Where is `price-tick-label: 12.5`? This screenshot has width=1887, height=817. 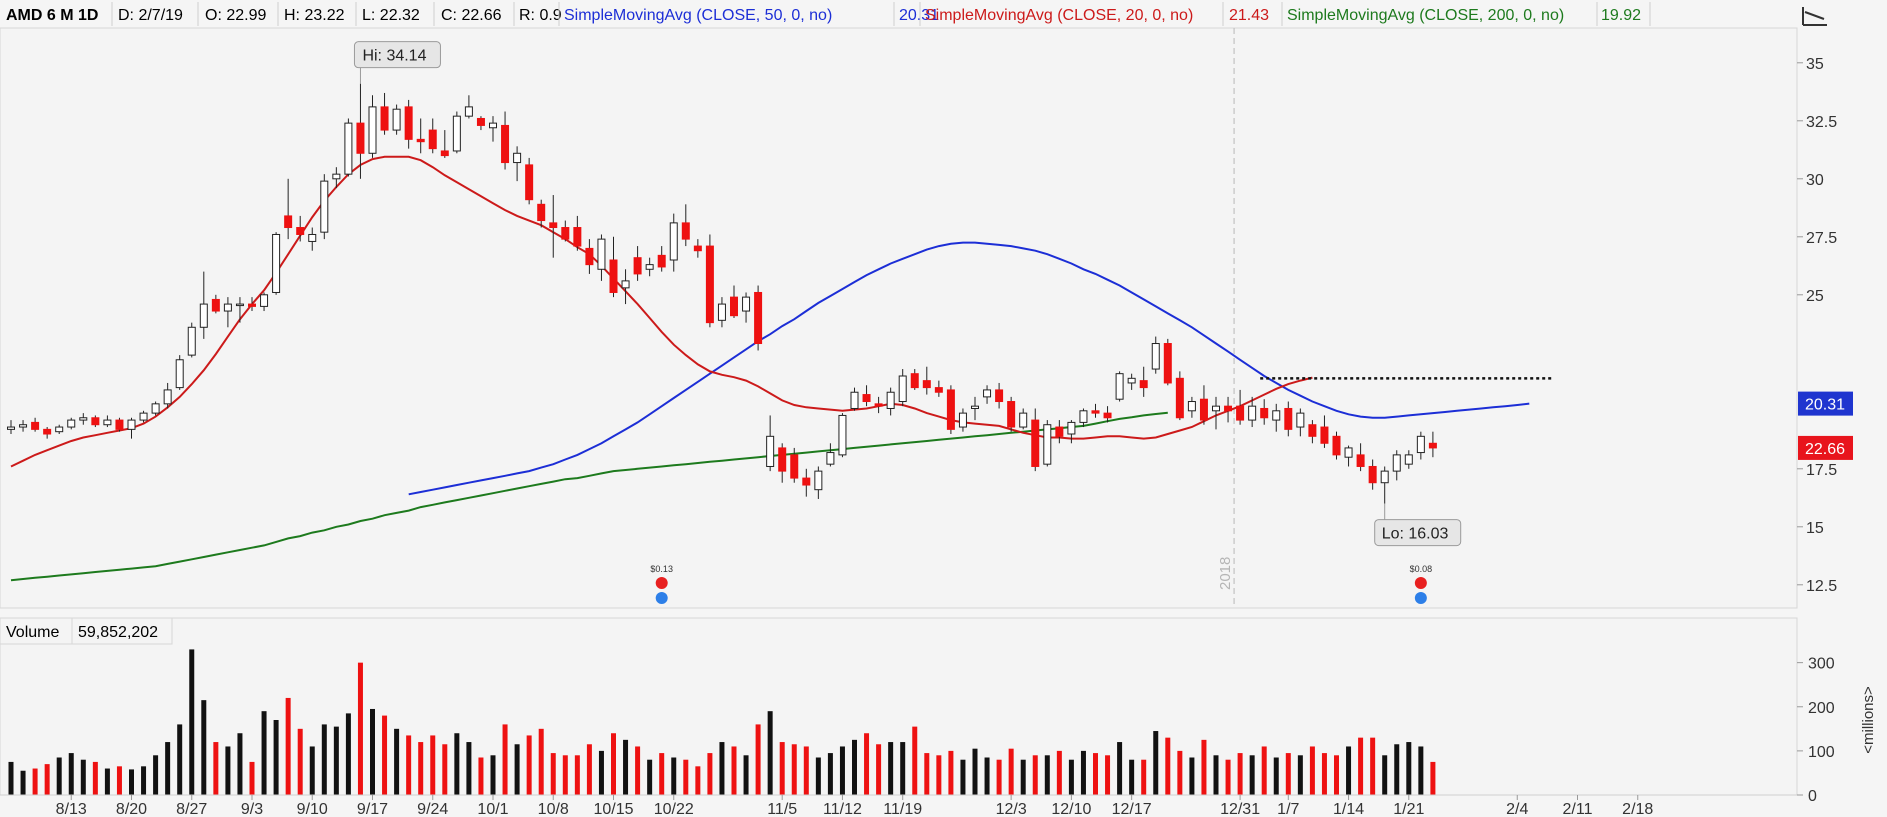 price-tick-label: 12.5 is located at coordinates (1821, 586).